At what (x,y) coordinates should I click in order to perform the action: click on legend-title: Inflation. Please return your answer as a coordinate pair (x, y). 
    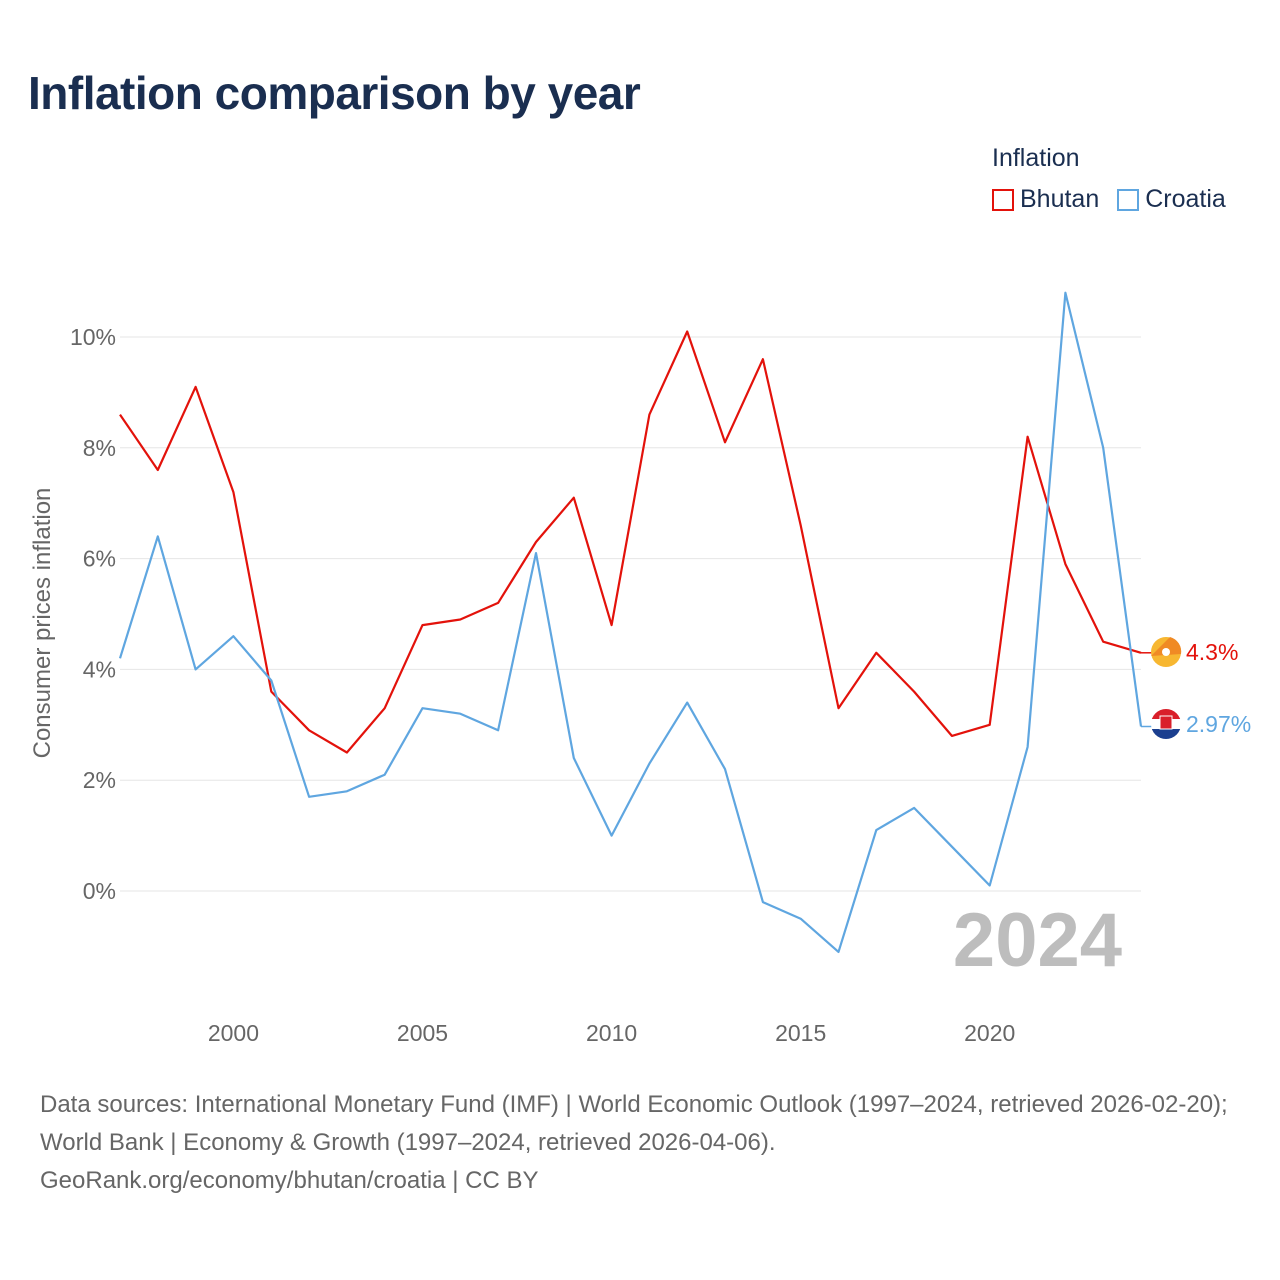
    Looking at the image, I should click on (1036, 158).